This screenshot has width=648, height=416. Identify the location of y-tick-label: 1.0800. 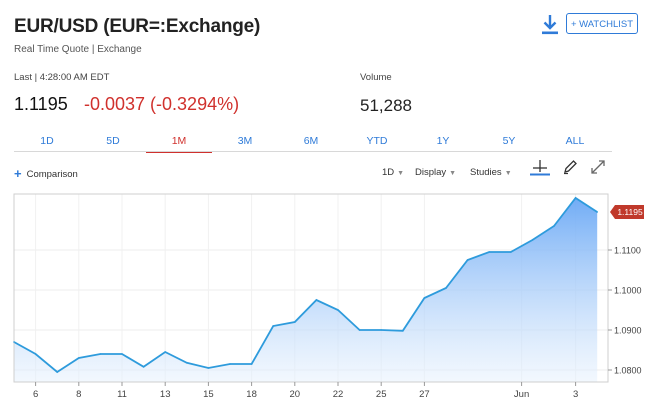
(628, 371).